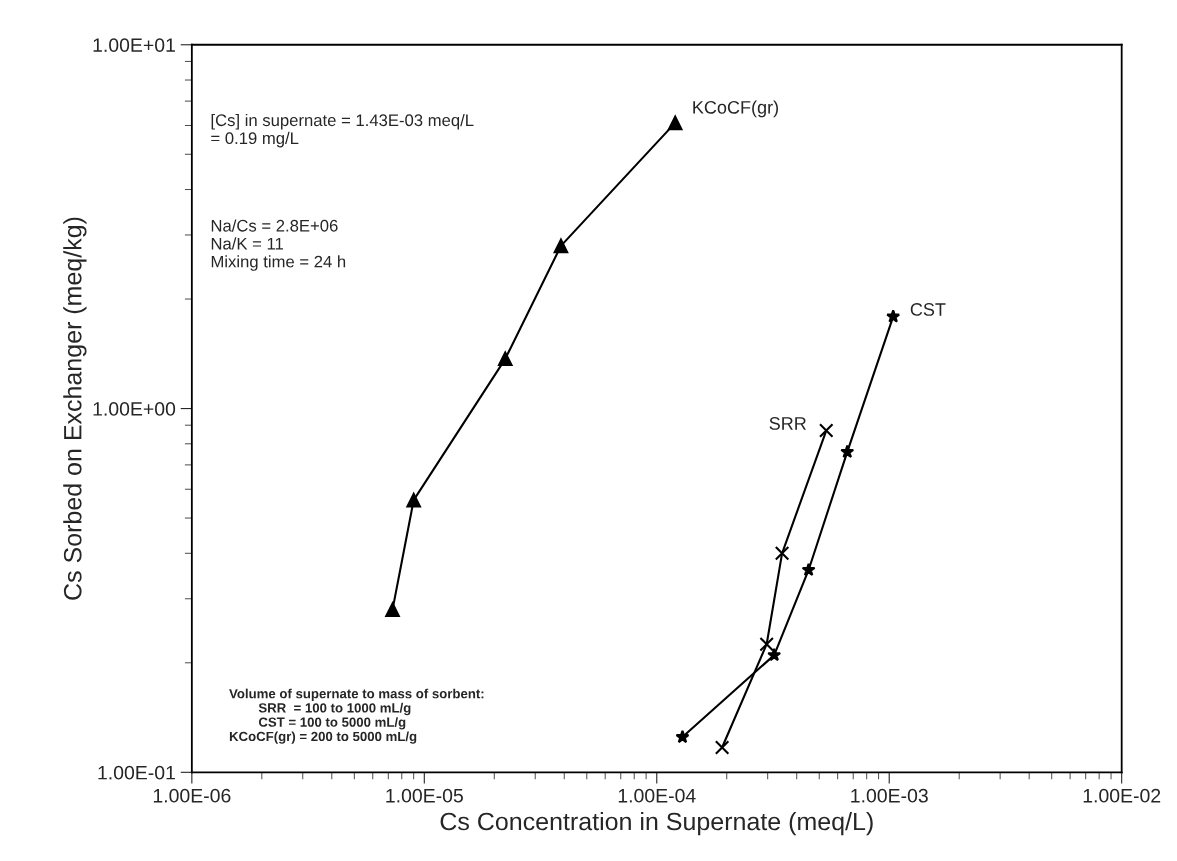  Describe the element at coordinates (424, 795) in the screenshot. I see `x-tick-label: 1.00E-05` at that location.